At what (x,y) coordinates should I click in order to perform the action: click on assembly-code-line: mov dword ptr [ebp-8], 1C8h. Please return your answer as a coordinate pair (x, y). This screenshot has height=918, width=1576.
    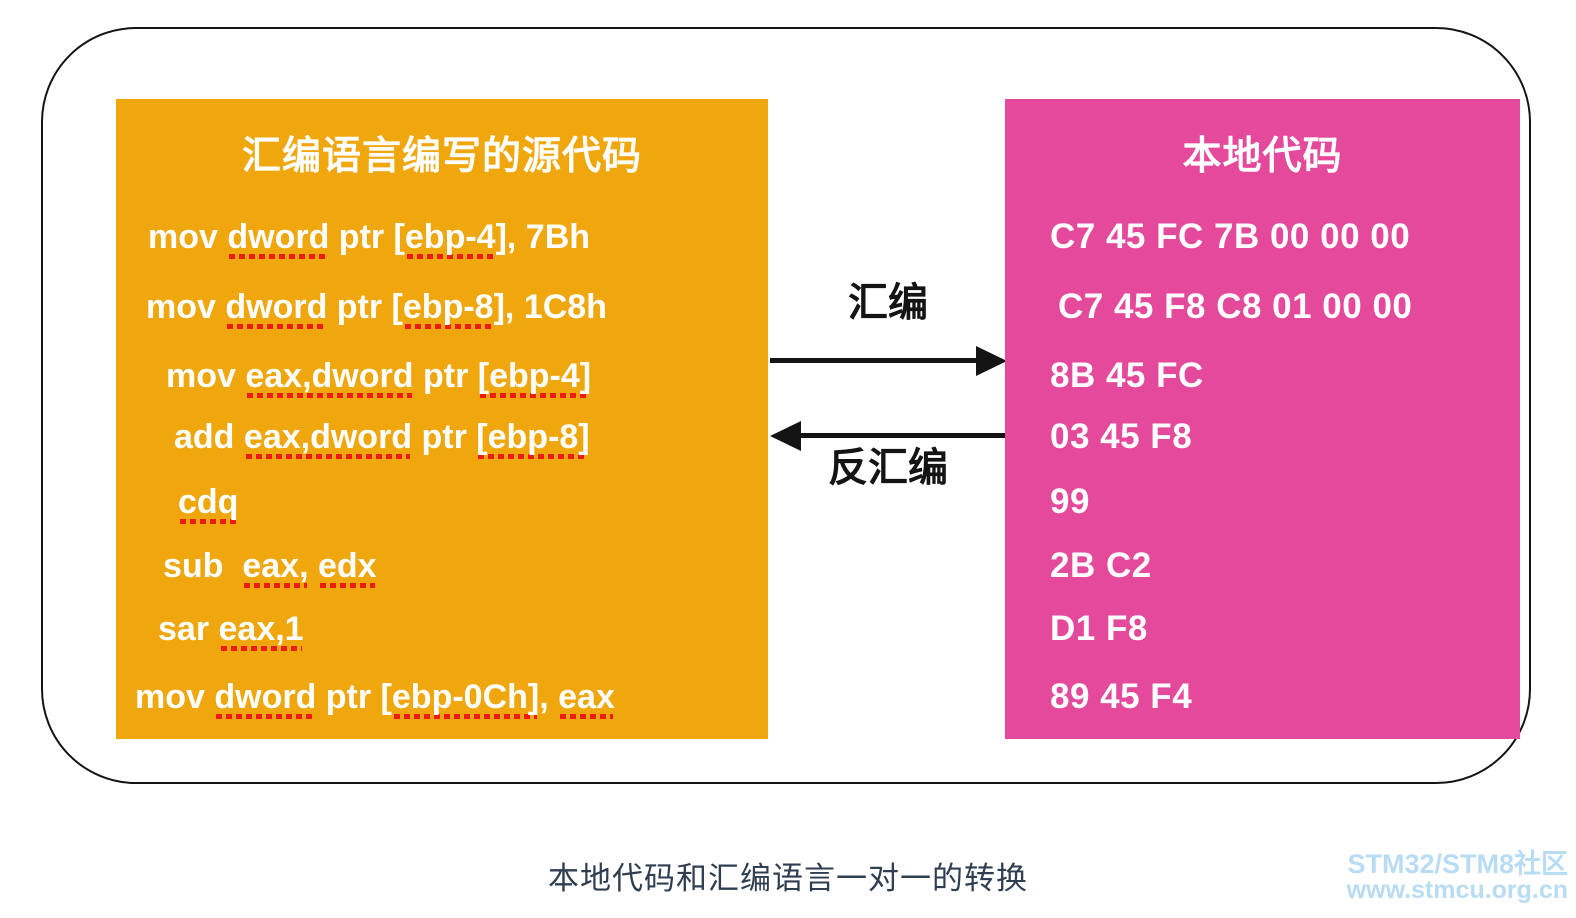
    Looking at the image, I should click on (442, 307).